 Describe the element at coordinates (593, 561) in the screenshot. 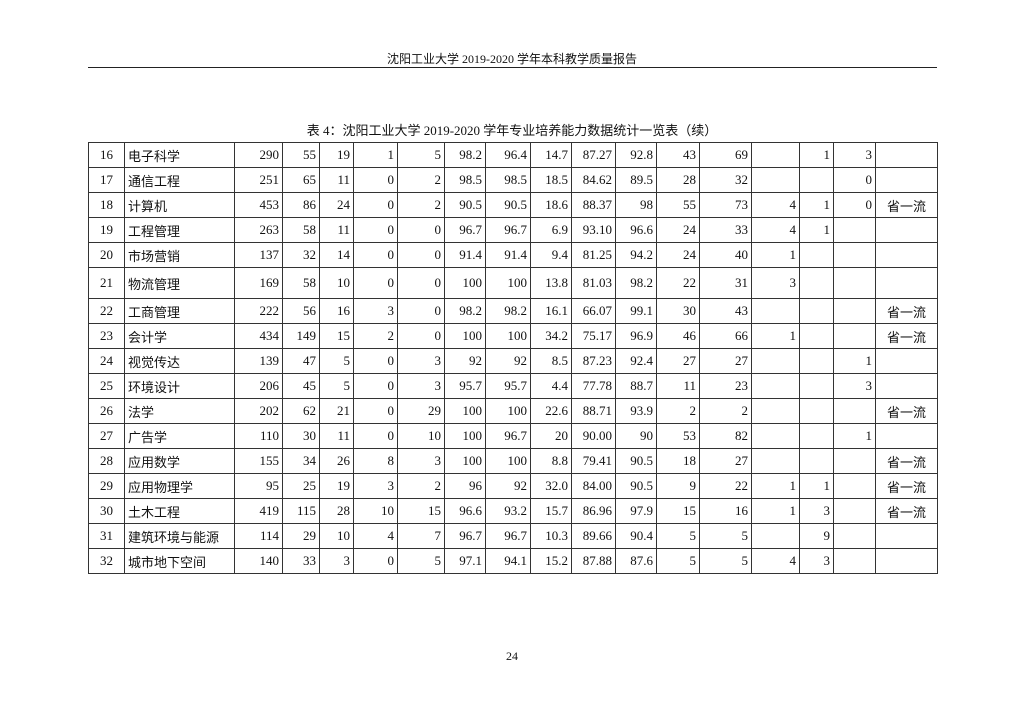

I see `value-cell: 87.88` at that location.